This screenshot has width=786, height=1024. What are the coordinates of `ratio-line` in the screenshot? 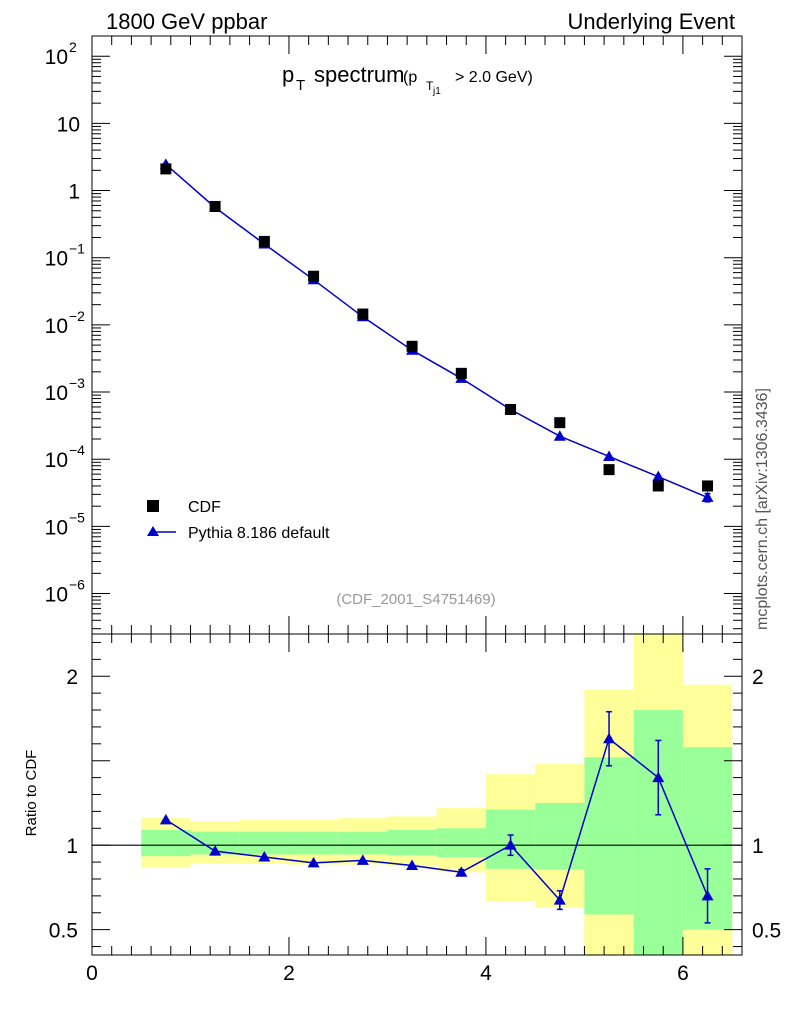 It's located at (437, 819).